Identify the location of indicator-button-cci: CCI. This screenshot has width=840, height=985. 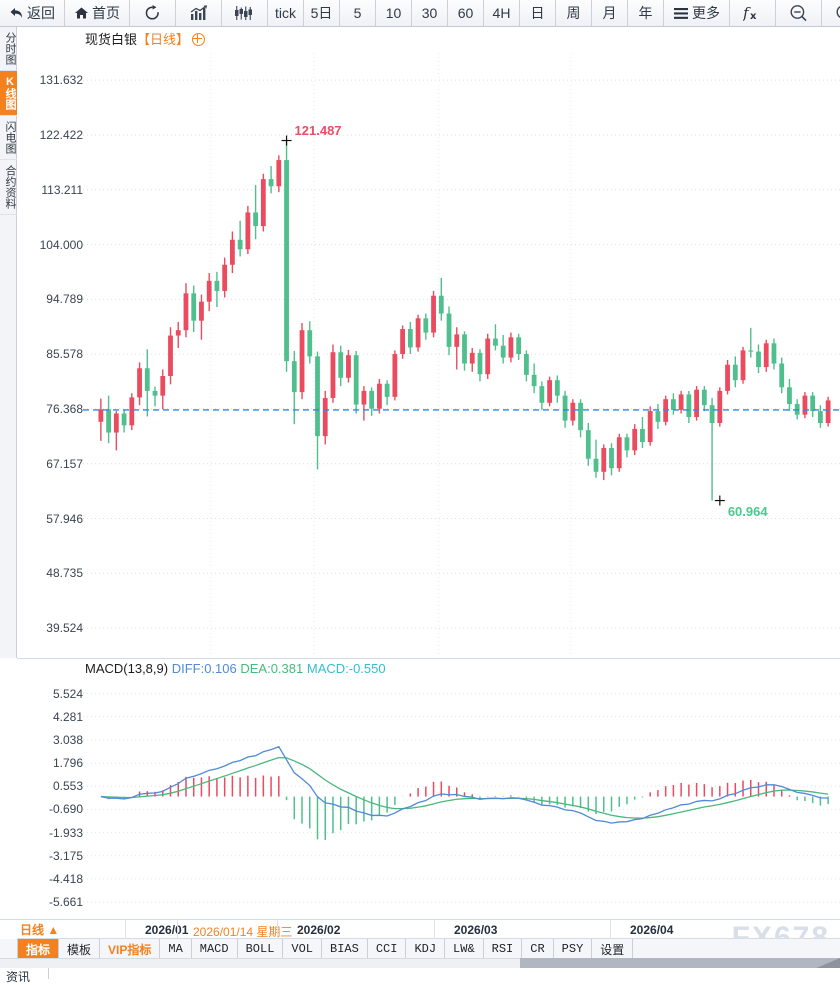
(387, 949).